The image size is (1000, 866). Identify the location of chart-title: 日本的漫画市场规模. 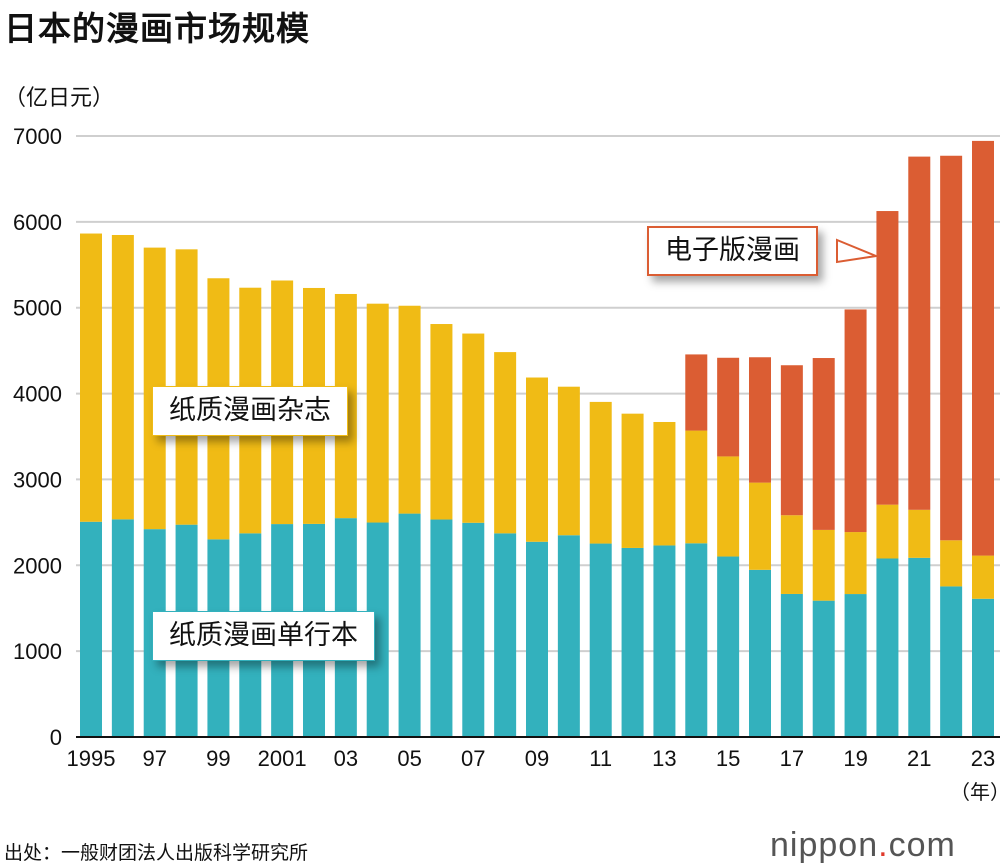
(157, 28).